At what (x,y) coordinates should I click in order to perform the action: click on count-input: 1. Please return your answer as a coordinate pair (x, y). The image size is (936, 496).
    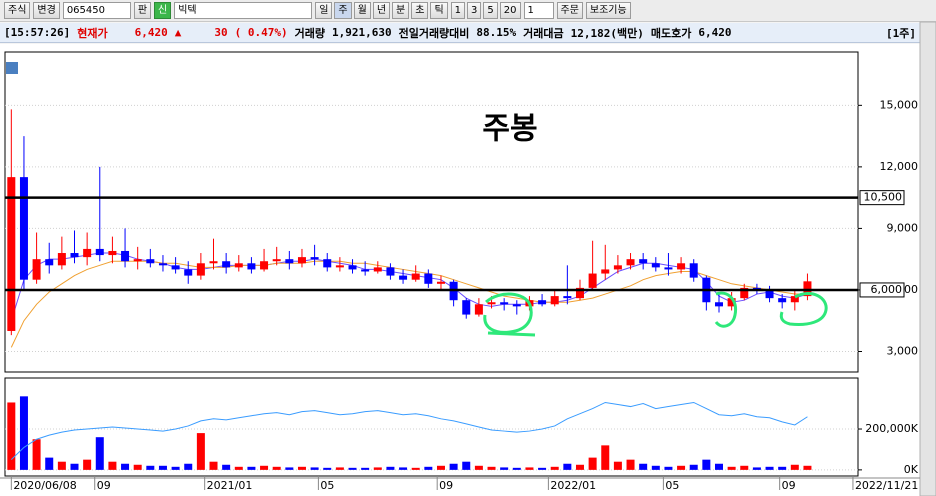
    Looking at the image, I should click on (538, 10).